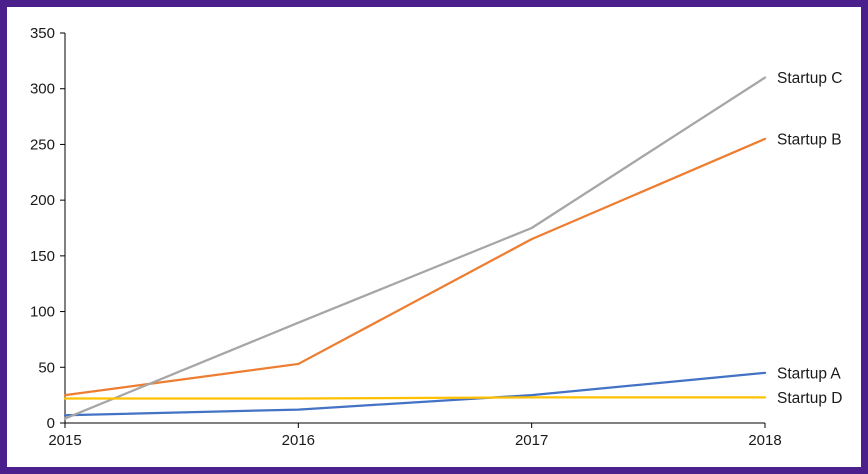 This screenshot has height=474, width=868. I want to click on x-axis-tick-label: 2017, so click(531, 440).